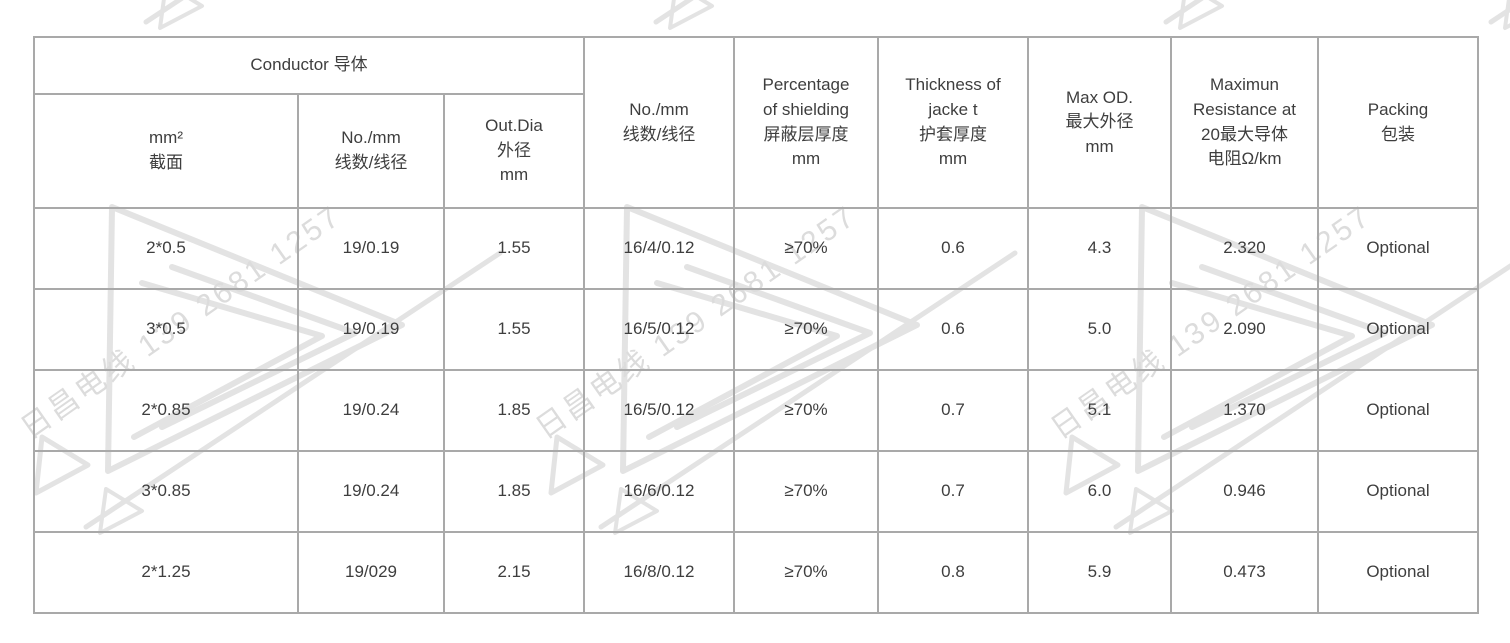 The image size is (1510, 643). Describe the element at coordinates (1244, 491) in the screenshot. I see `table-cell: 0.946` at that location.